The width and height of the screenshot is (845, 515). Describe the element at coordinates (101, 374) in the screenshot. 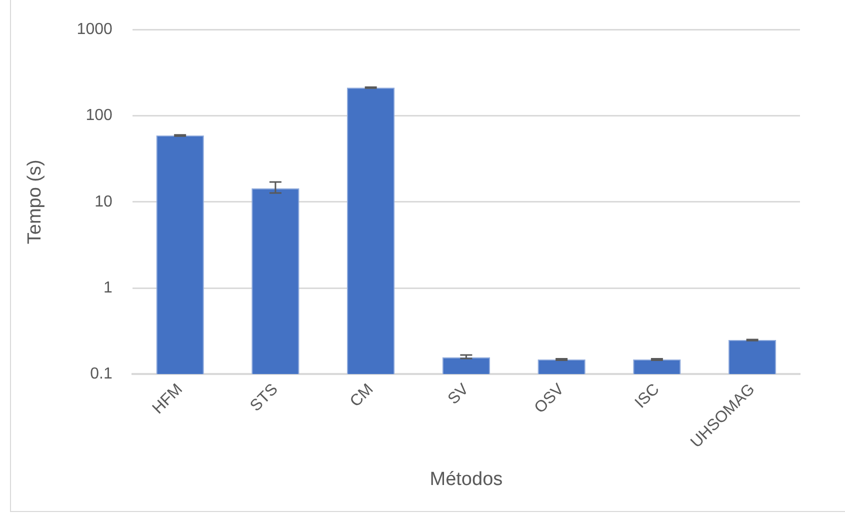

I see `y-tick-label: 0.1` at that location.